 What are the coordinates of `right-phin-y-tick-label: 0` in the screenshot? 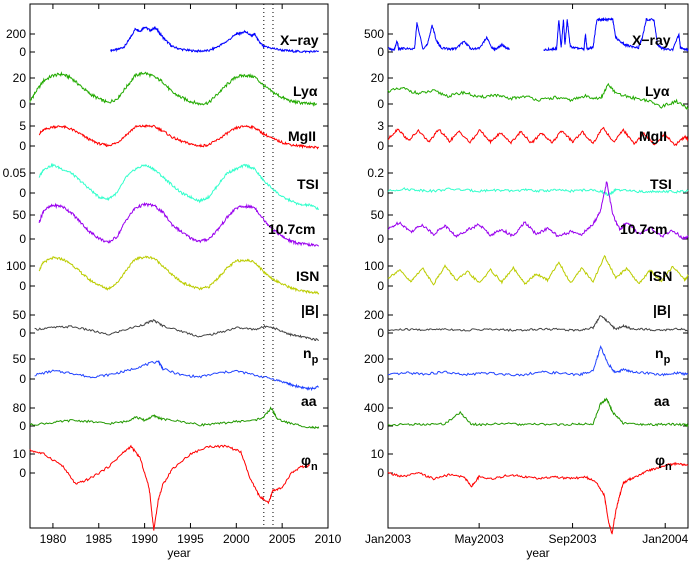 It's located at (380, 473).